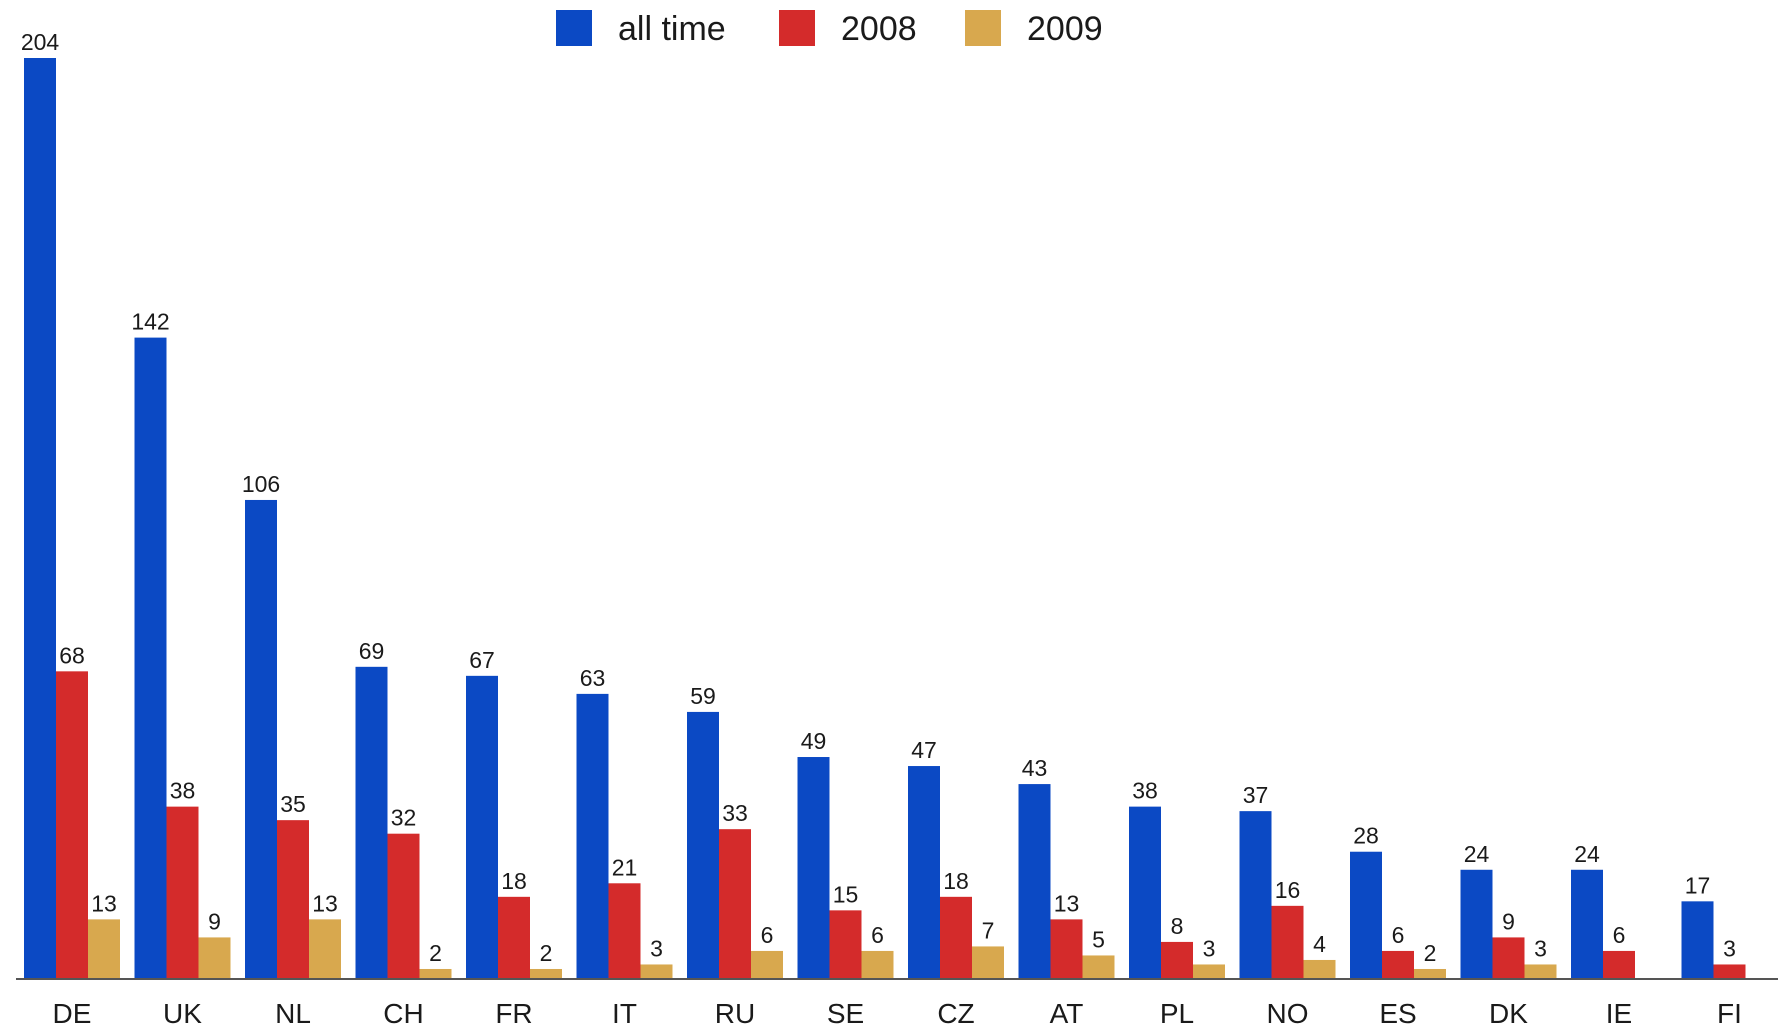 Image resolution: width=1778 pixels, height=1032 pixels. What do you see at coordinates (372, 651) in the screenshot?
I see `value-label: 69` at bounding box center [372, 651].